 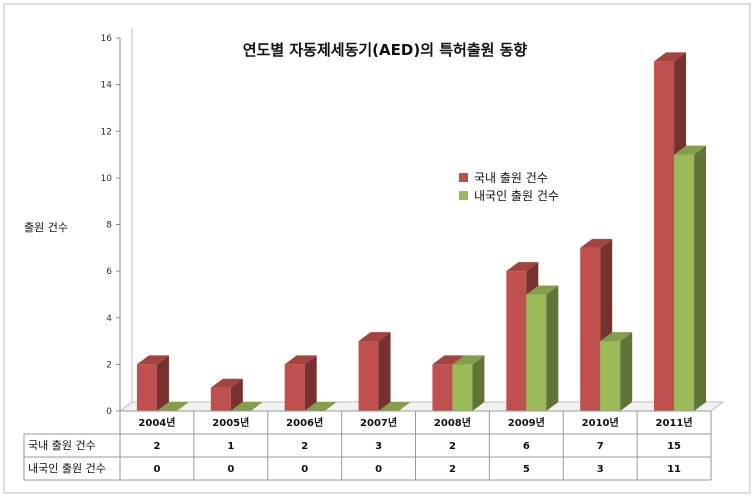 What do you see at coordinates (511, 178) in the screenshot?
I see `legend-label: 국내 출원 건수` at bounding box center [511, 178].